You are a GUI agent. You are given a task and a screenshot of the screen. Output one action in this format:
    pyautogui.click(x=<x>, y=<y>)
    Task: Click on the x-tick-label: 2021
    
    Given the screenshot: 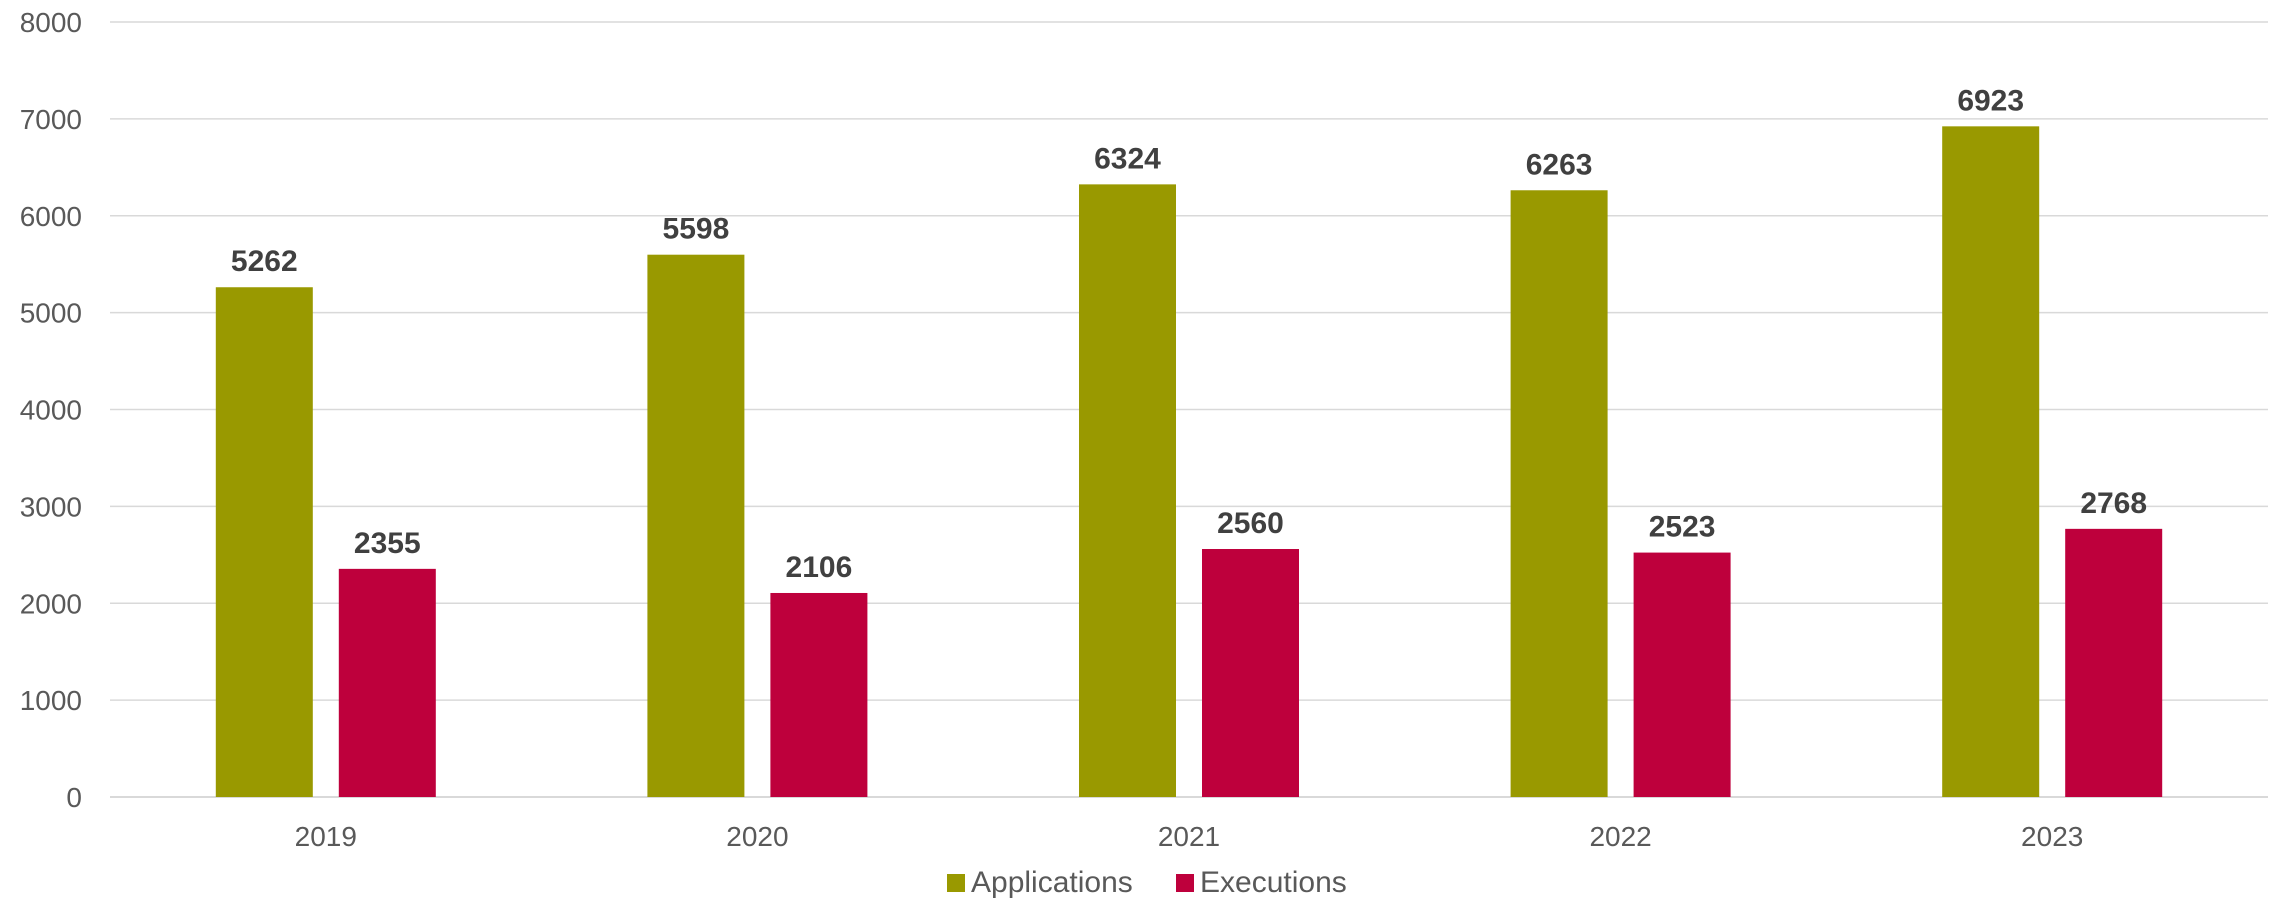 What is the action you would take?
    pyautogui.click(x=1189, y=836)
    